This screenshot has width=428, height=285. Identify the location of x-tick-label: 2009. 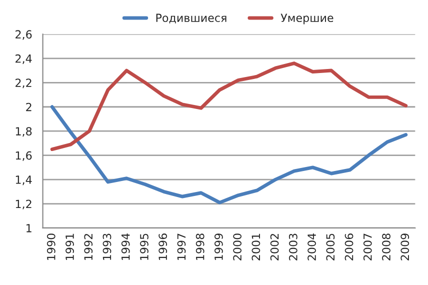
(405, 247).